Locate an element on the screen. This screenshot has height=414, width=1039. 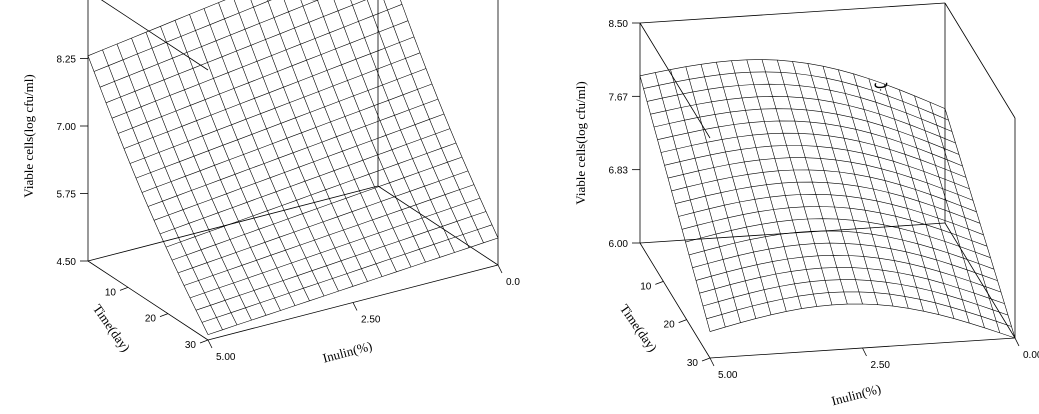
z-tick-label: 4.50 is located at coordinates (67, 262).